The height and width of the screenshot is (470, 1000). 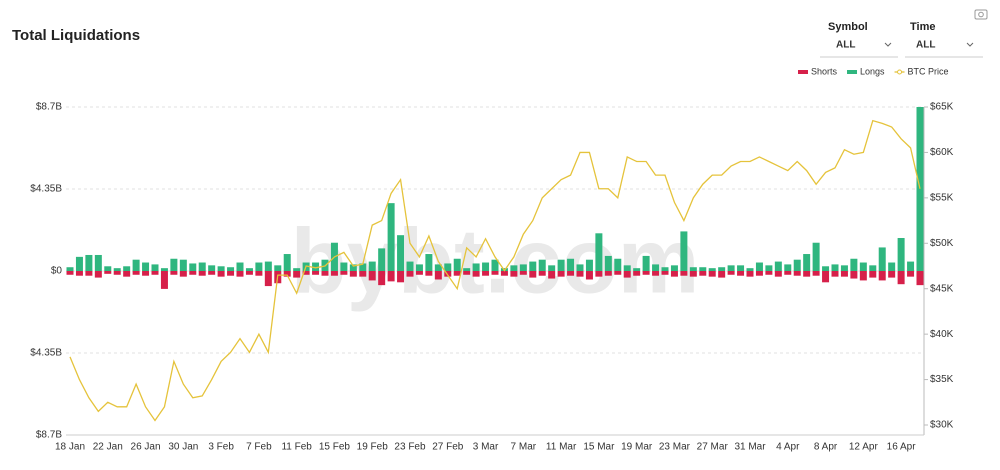 What do you see at coordinates (970, 44) in the screenshot?
I see `chevron` at bounding box center [970, 44].